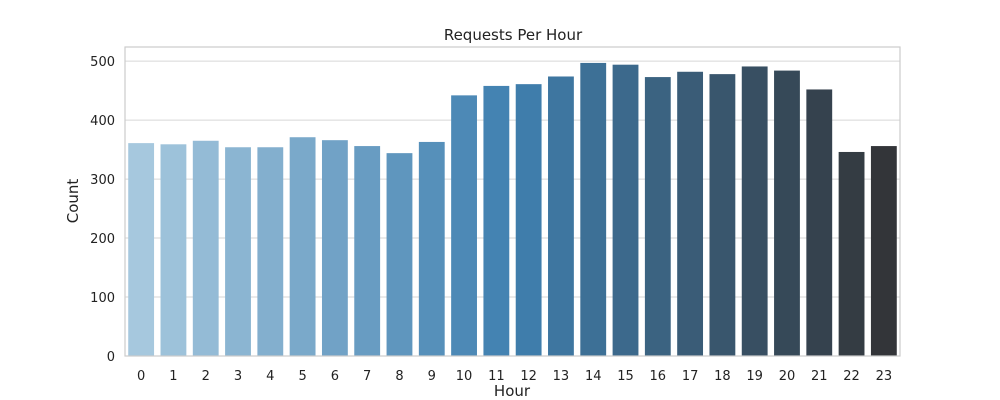 This screenshot has height=400, width=1000. What do you see at coordinates (658, 376) in the screenshot?
I see `x-tick-label: 16` at bounding box center [658, 376].